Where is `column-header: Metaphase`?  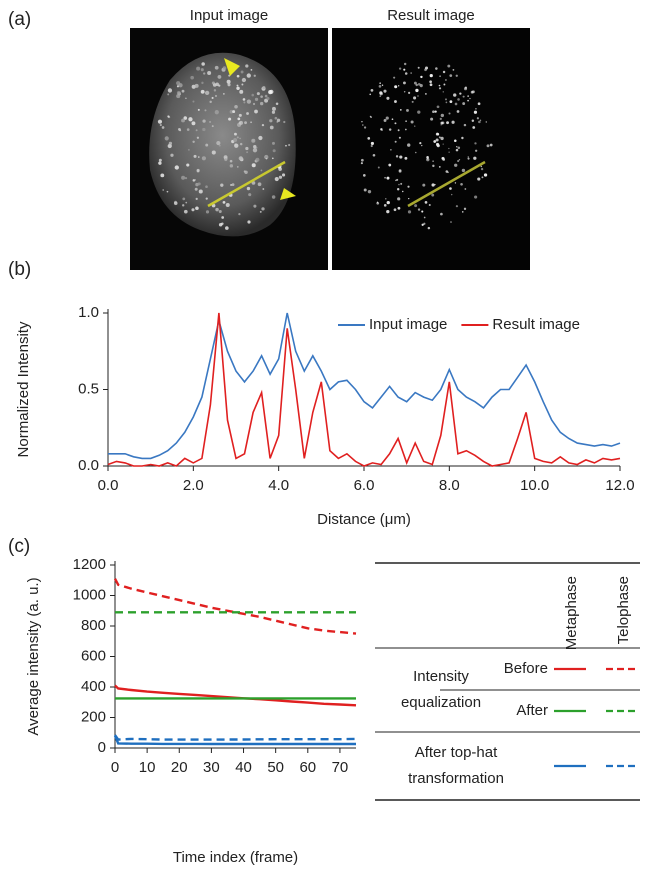
column-header: Metaphase is located at coordinates (571, 613).